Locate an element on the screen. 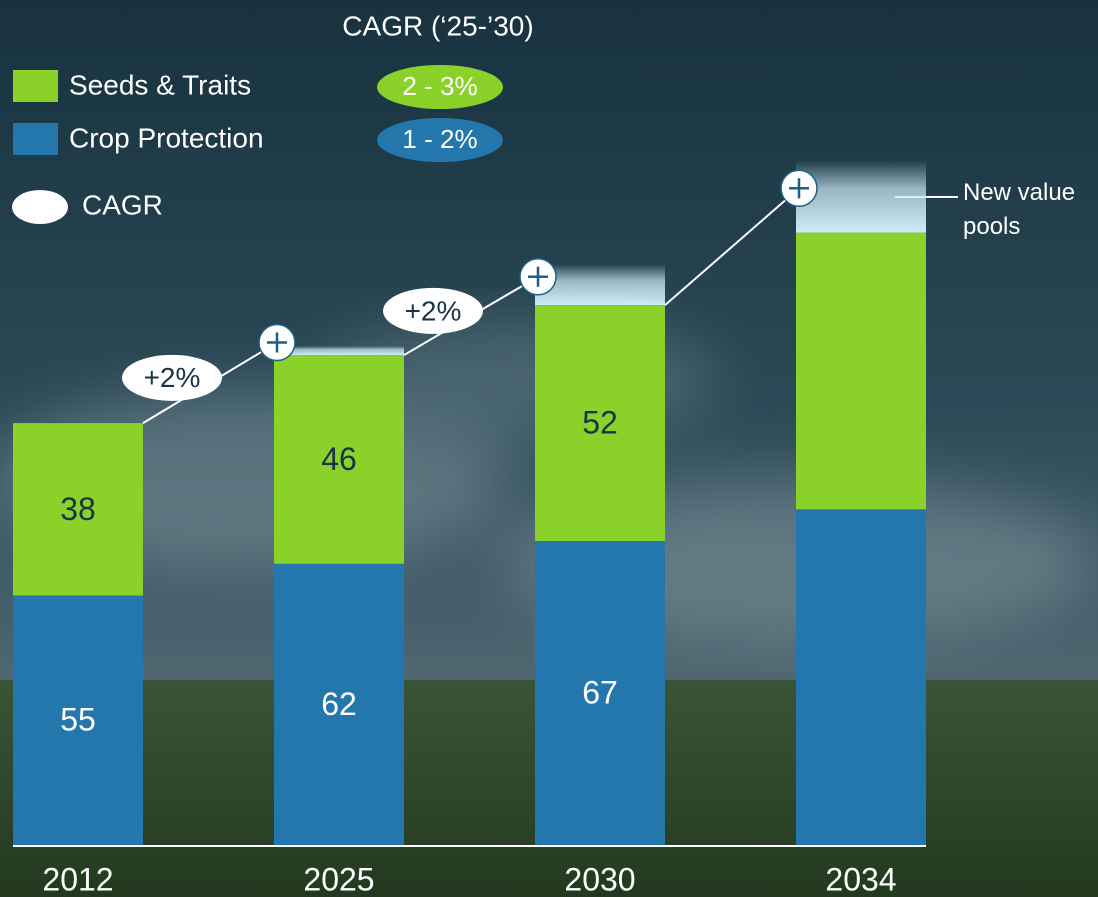  data-label: 67 is located at coordinates (600, 692).